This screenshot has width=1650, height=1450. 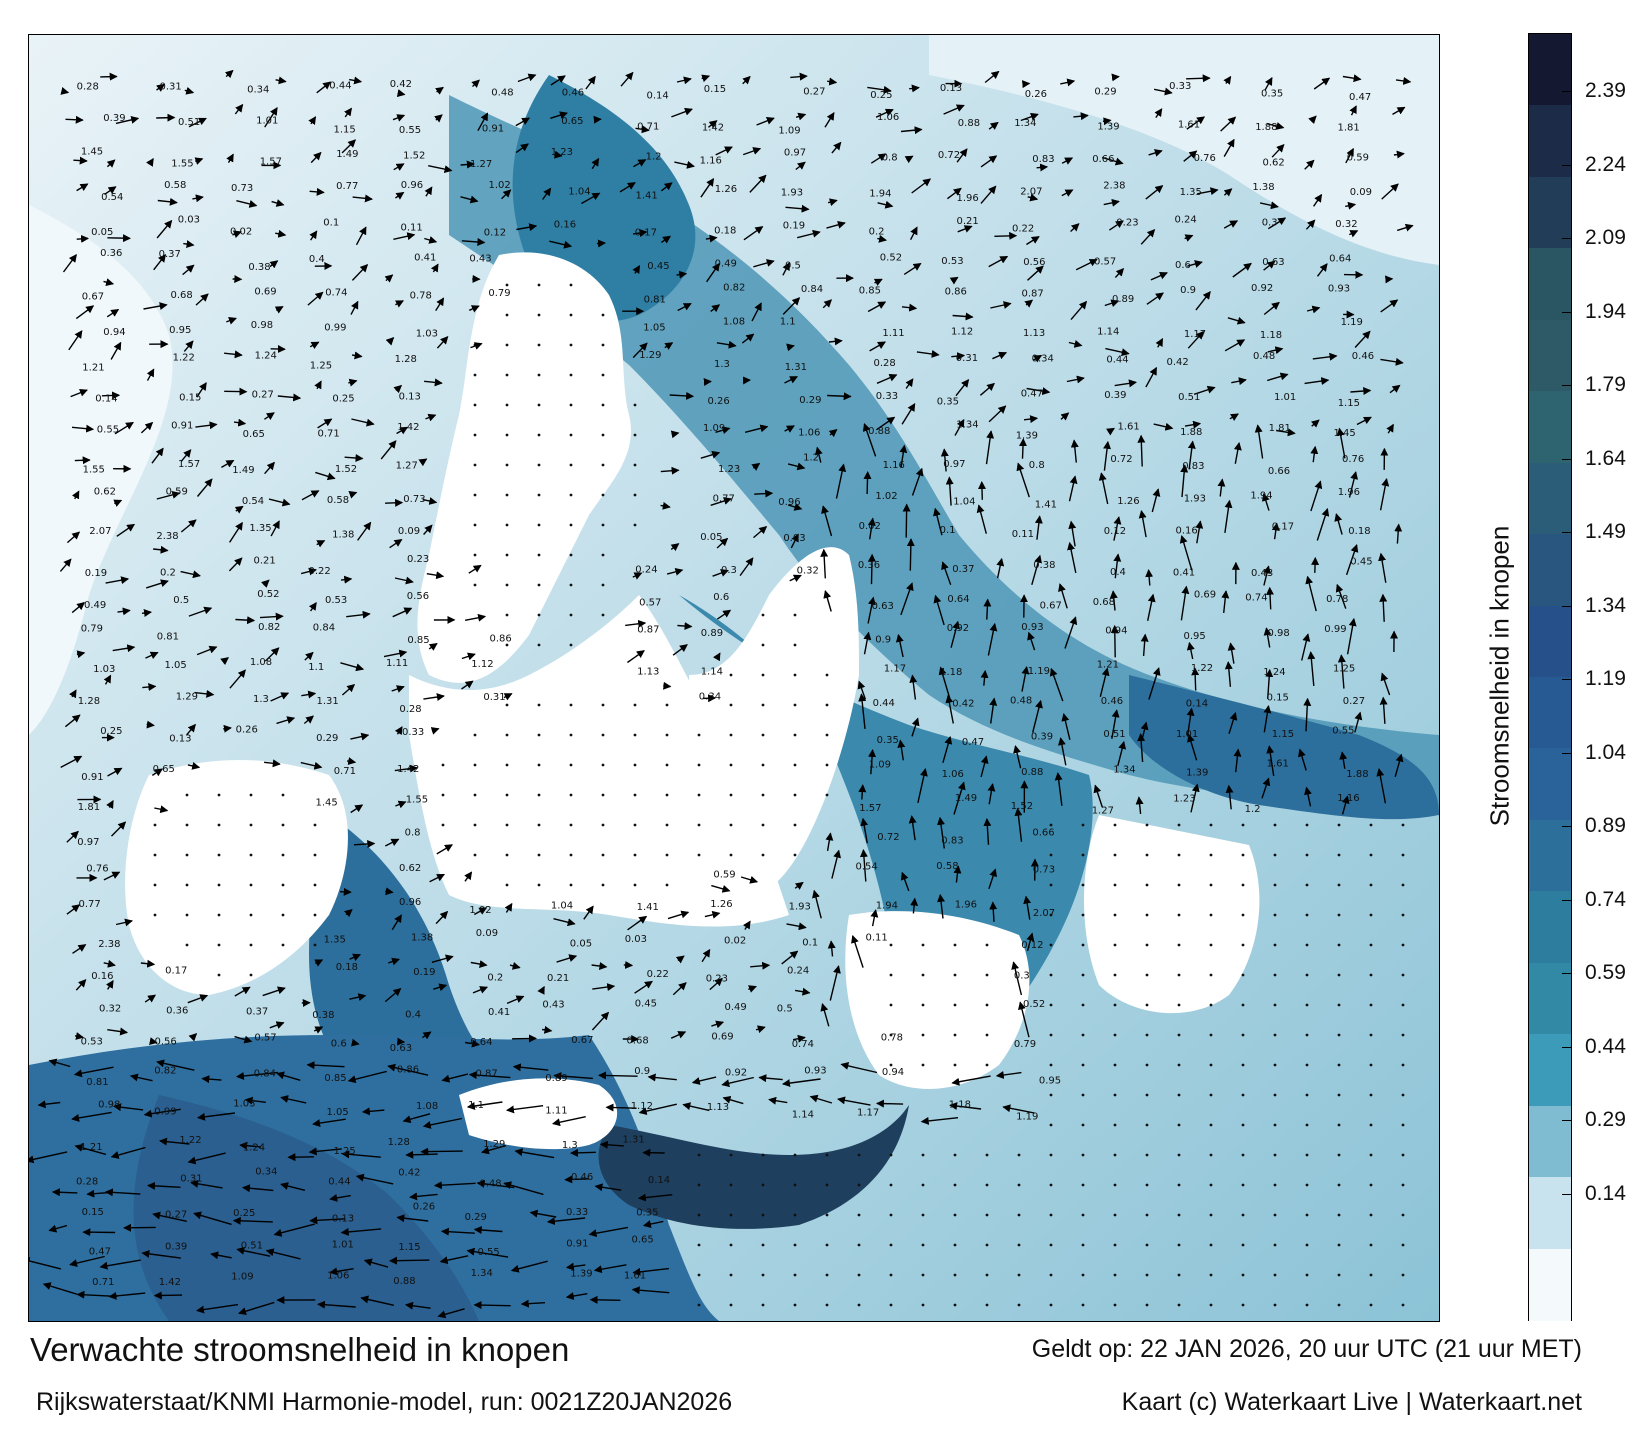 What do you see at coordinates (1112, 701) in the screenshot?
I see `speed-label: 0.46` at bounding box center [1112, 701].